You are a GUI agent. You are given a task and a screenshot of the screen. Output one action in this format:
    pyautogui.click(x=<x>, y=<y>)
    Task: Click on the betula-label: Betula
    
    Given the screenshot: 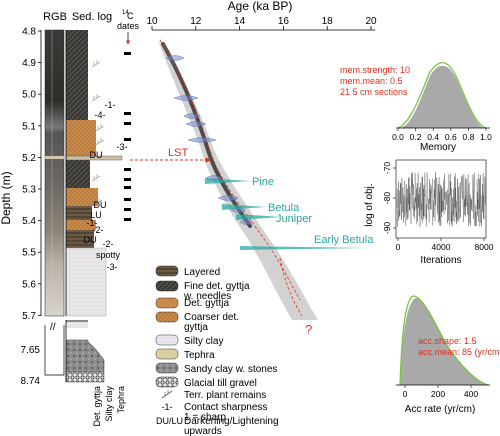 What is the action you would take?
    pyautogui.click(x=284, y=208)
    